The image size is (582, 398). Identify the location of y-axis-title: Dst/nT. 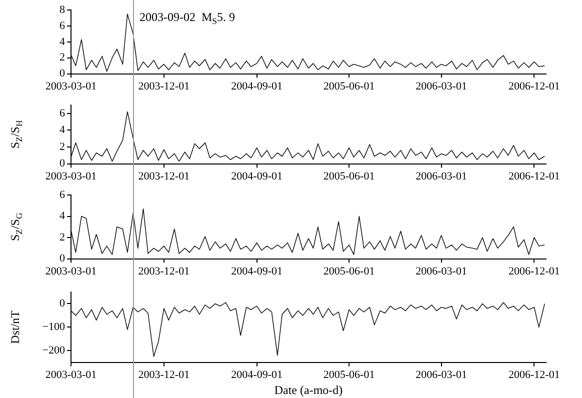
(15, 327).